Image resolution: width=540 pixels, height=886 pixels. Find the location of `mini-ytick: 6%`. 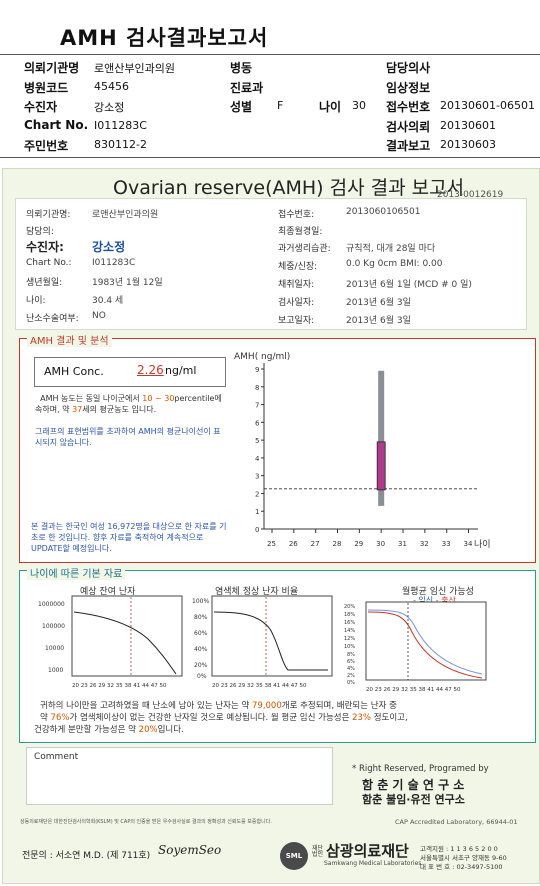

mini-ytick: 6% is located at coordinates (351, 662).